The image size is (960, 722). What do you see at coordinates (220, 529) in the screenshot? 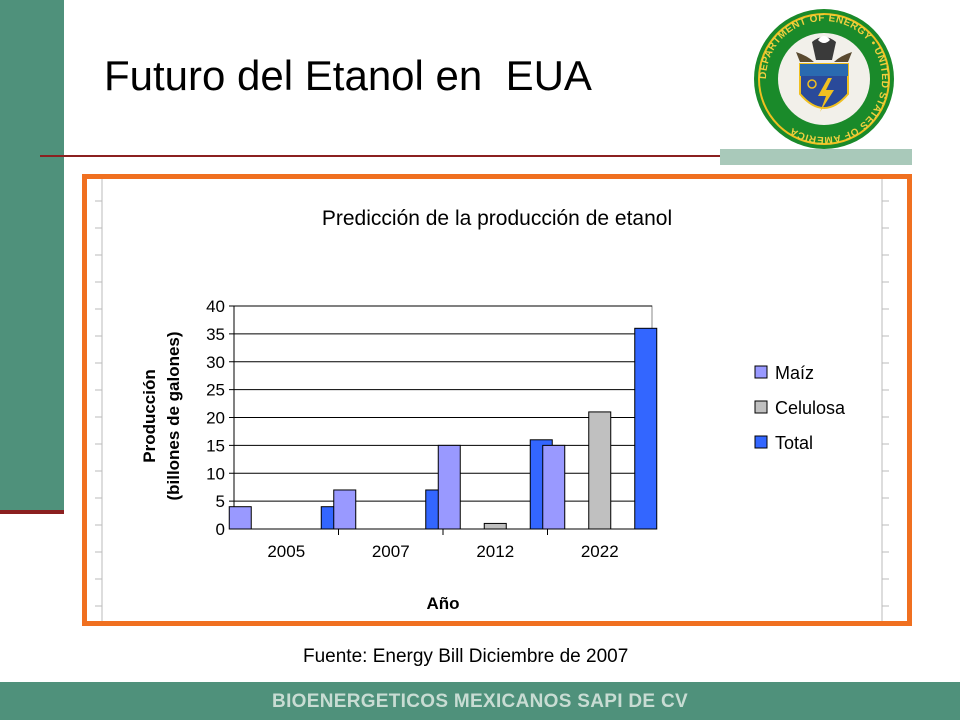
I see `y-tick-label: 0` at bounding box center [220, 529].